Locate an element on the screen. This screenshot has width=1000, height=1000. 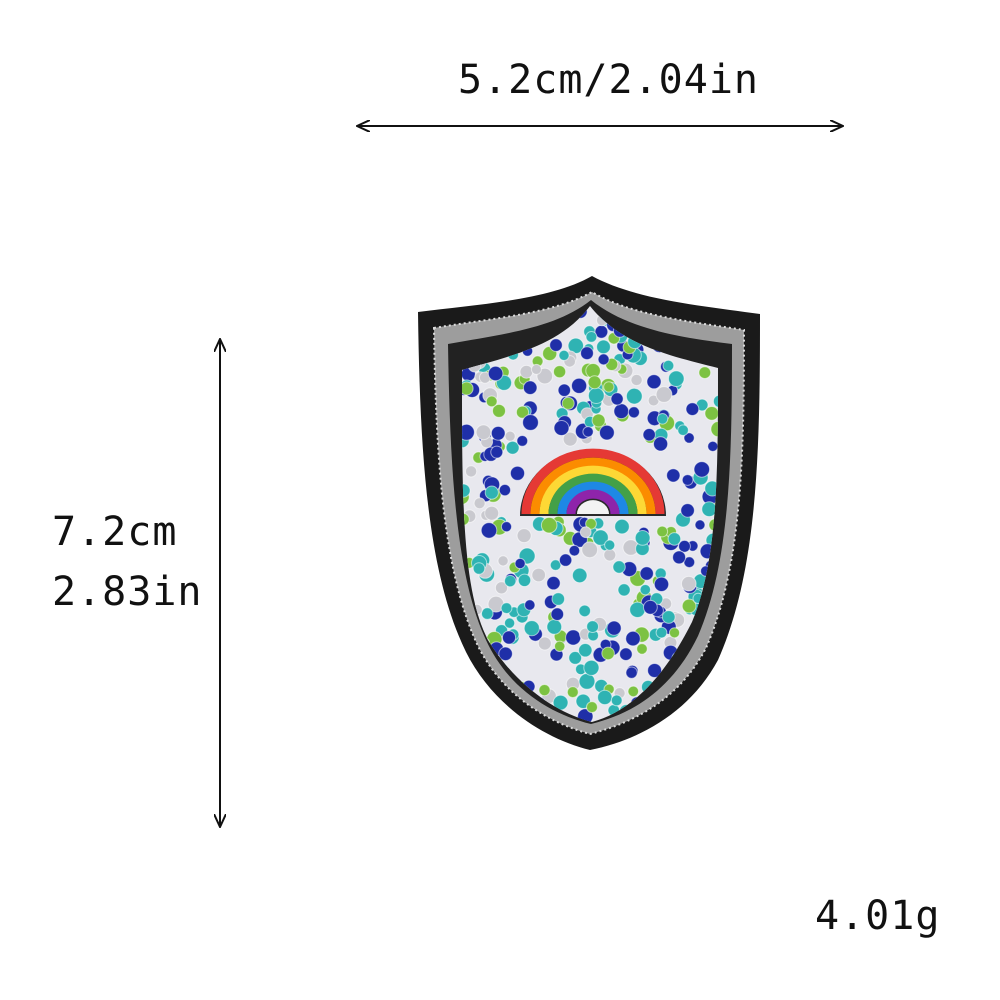
height-cm-label: 7.2cm is located at coordinates (115, 532).